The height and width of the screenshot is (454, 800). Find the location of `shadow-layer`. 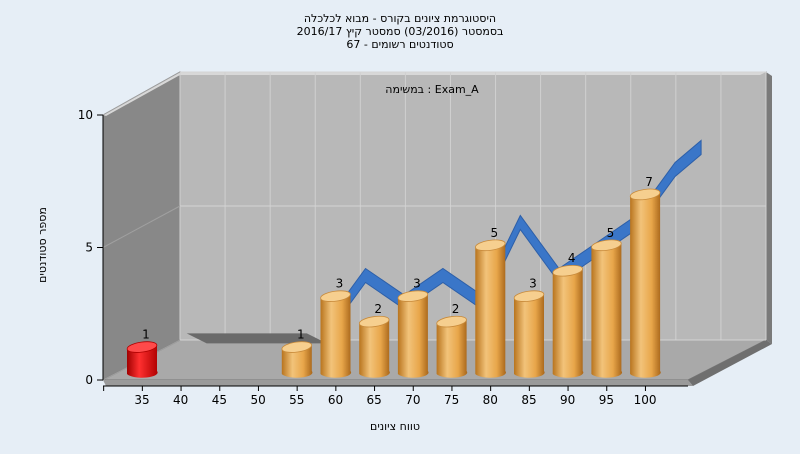

shadow-layer is located at coordinates (256, 338).